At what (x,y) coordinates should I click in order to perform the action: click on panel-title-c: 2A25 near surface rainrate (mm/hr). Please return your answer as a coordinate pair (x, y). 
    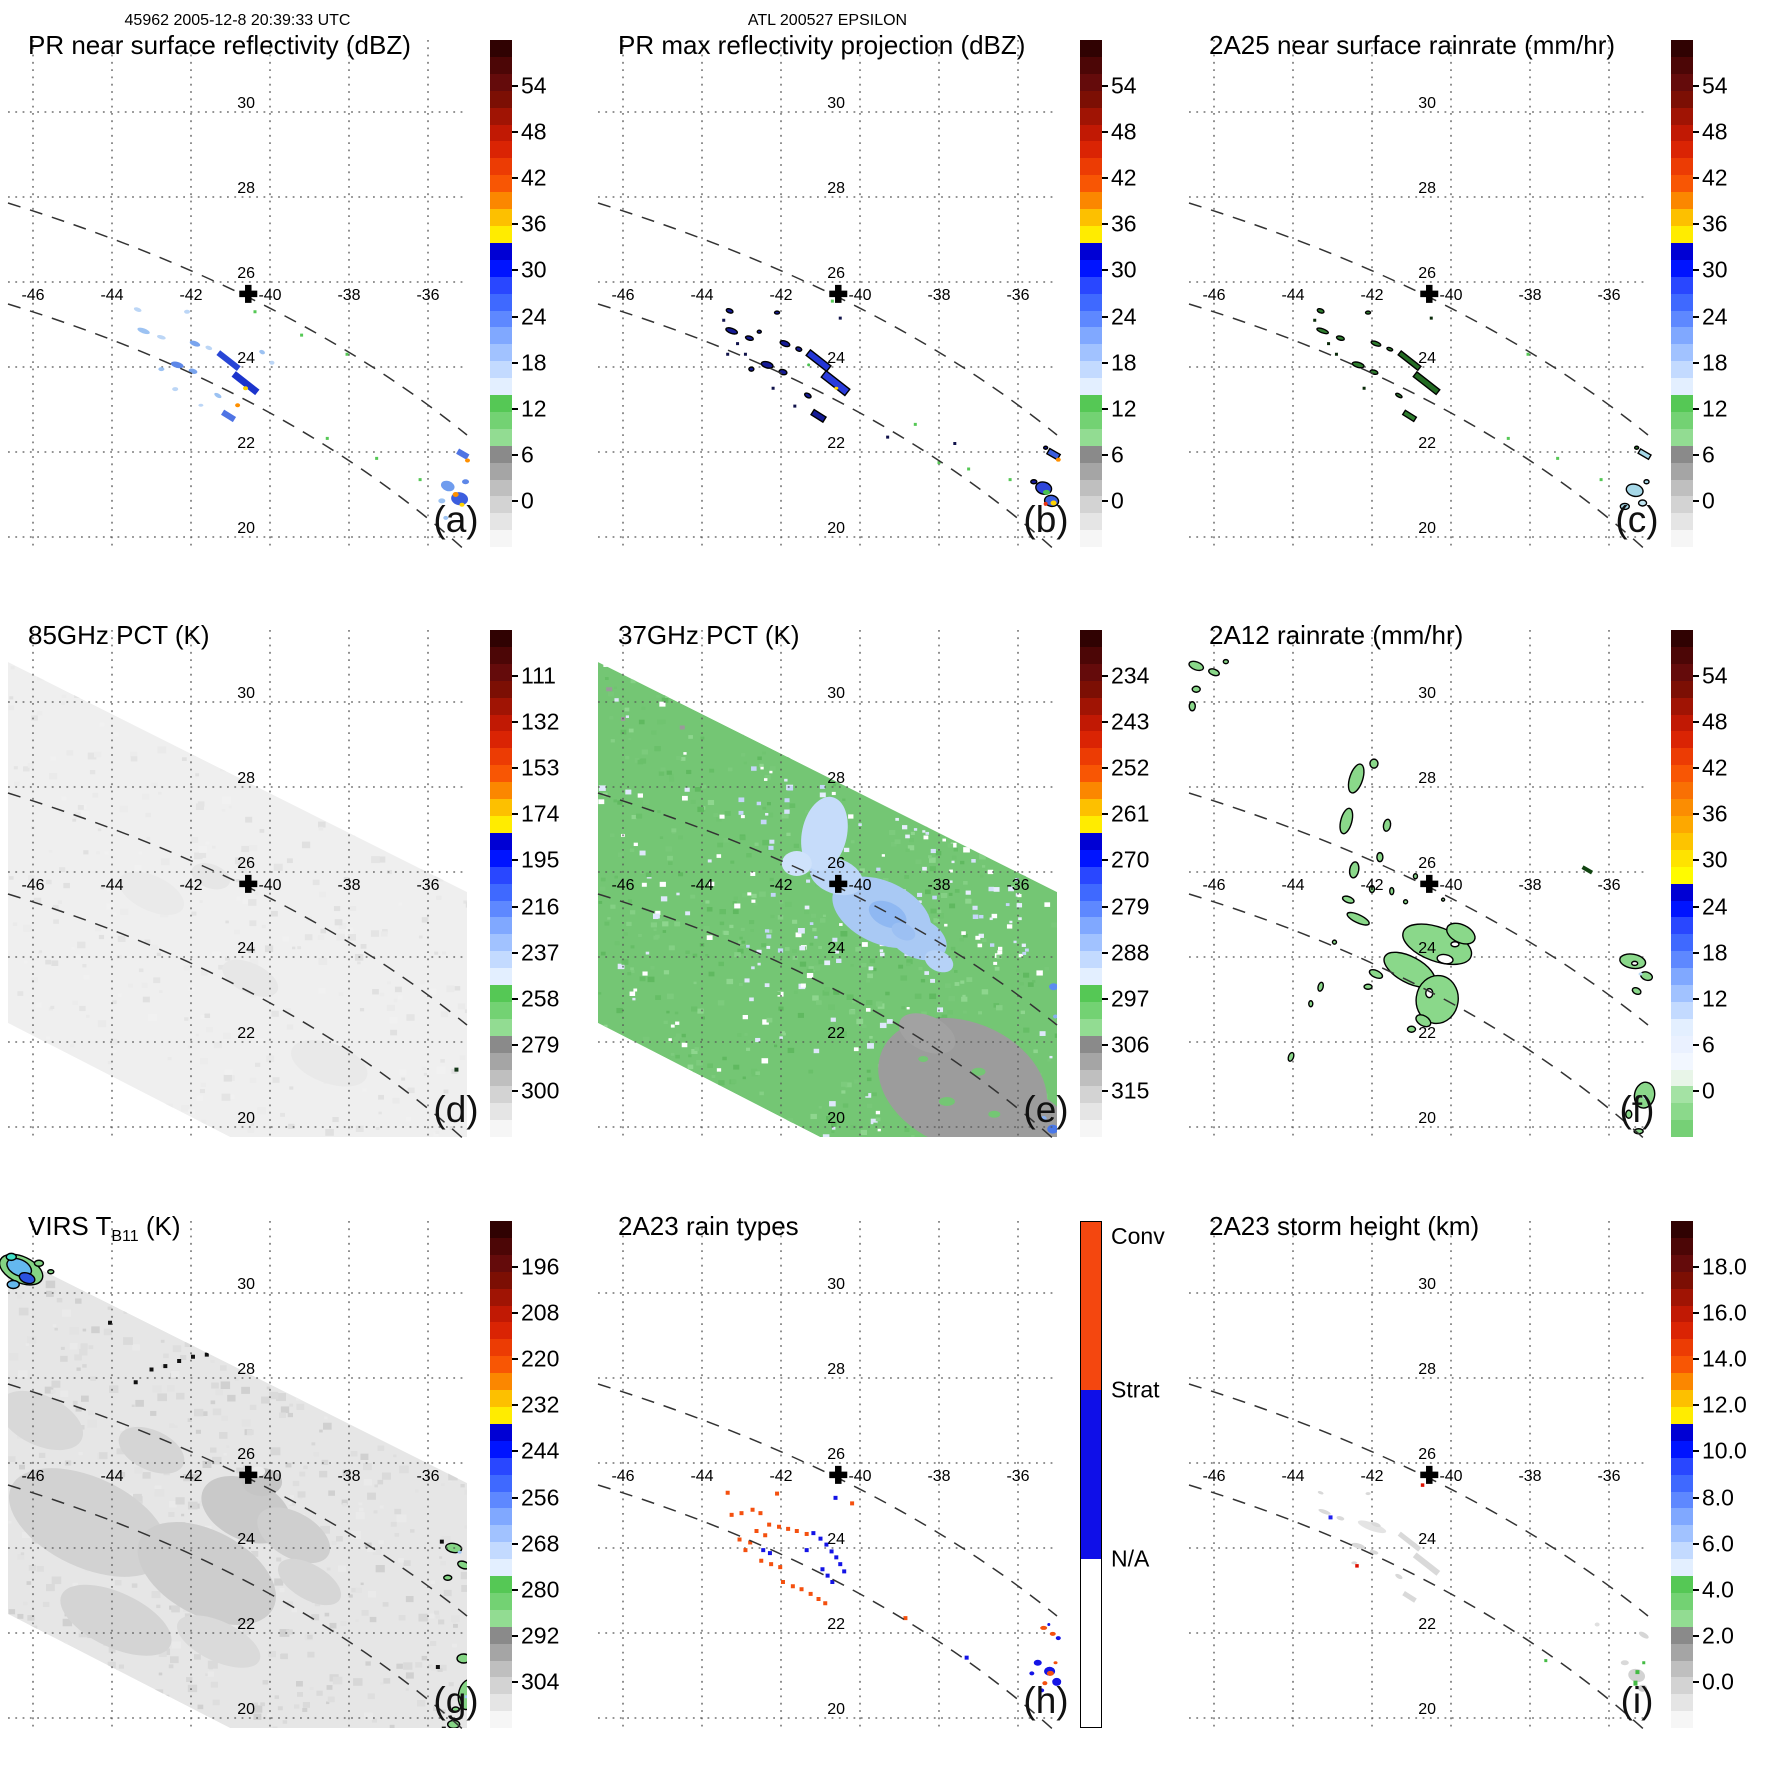
    Looking at the image, I should click on (1412, 45).